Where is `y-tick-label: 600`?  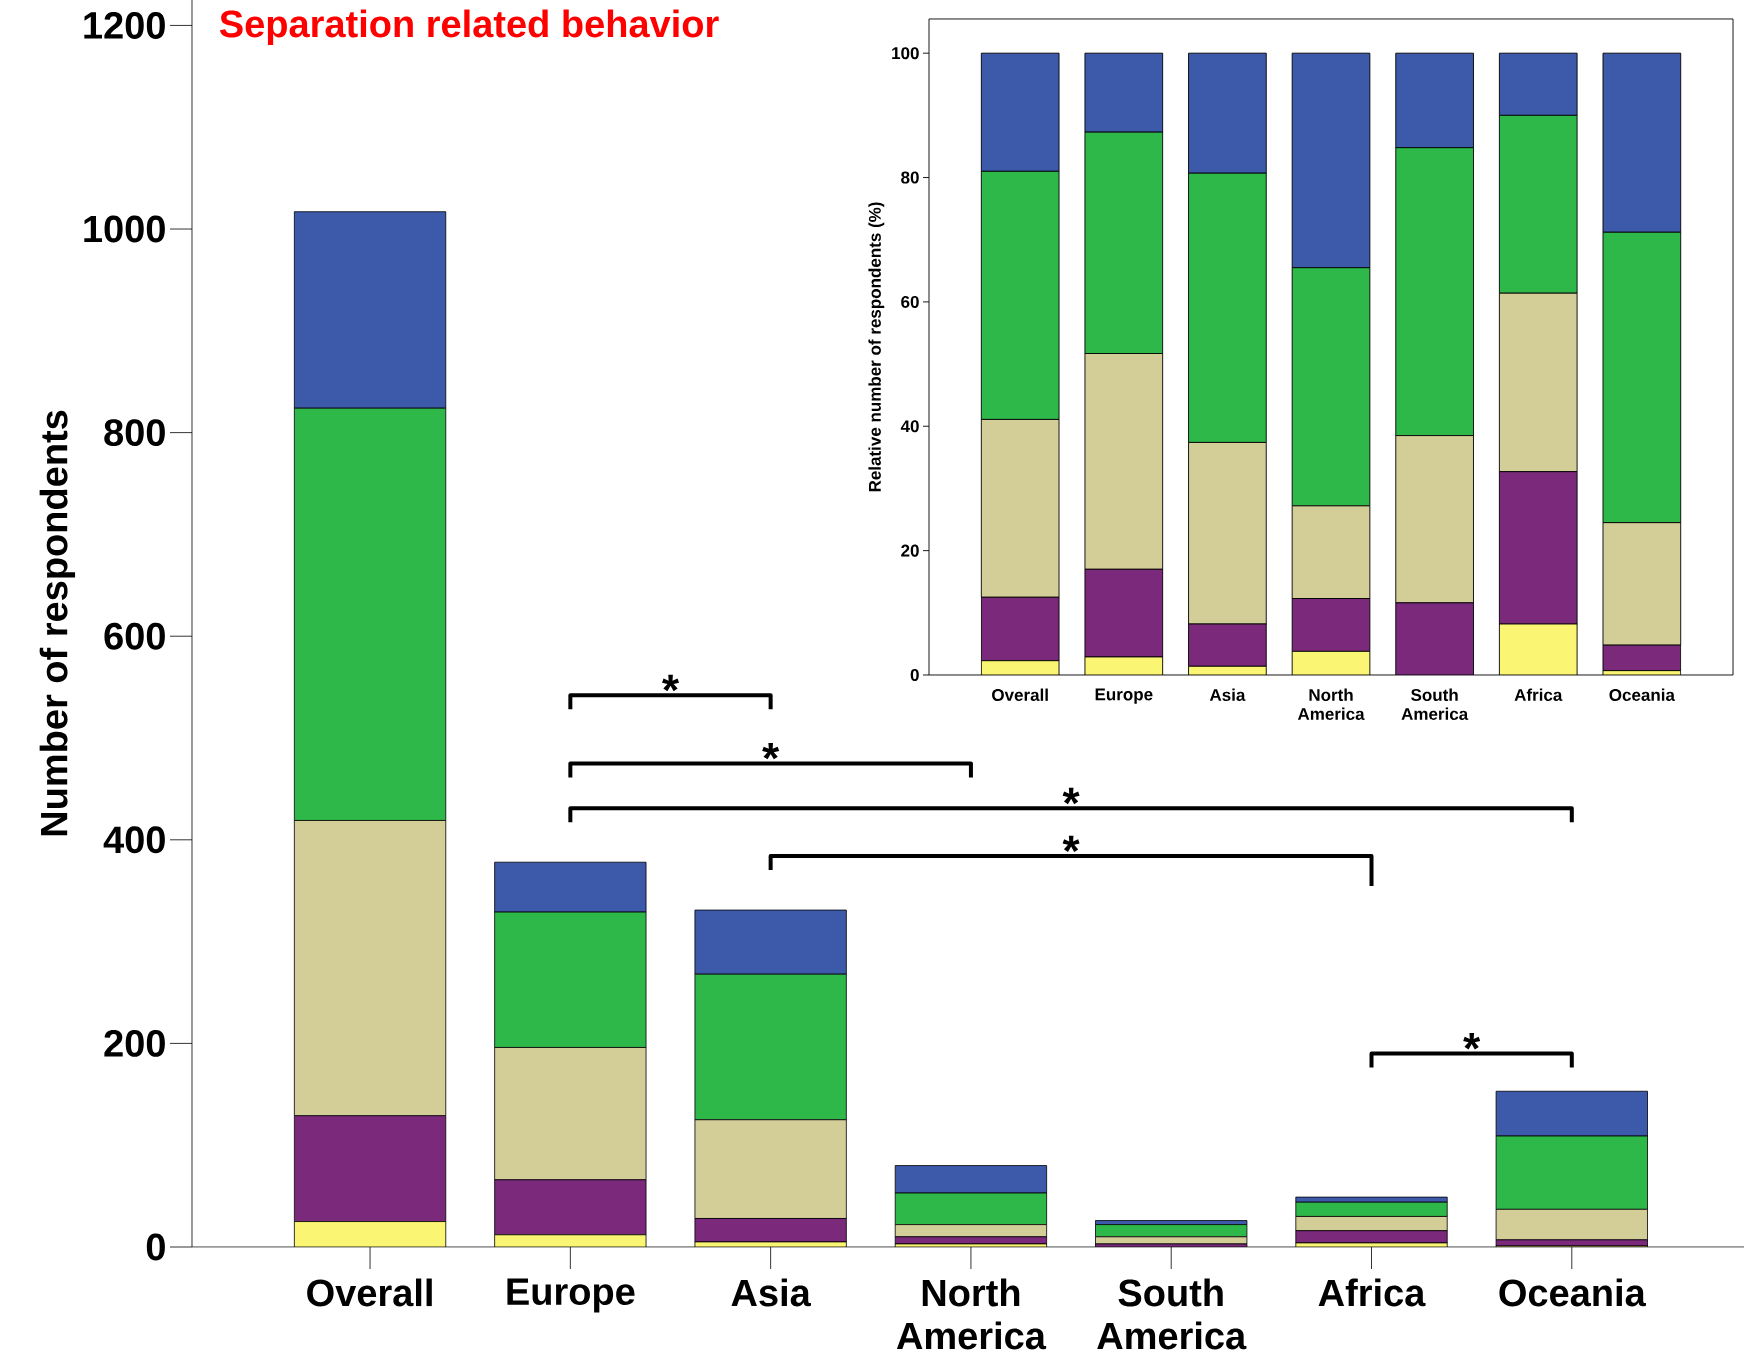 y-tick-label: 600 is located at coordinates (134, 636).